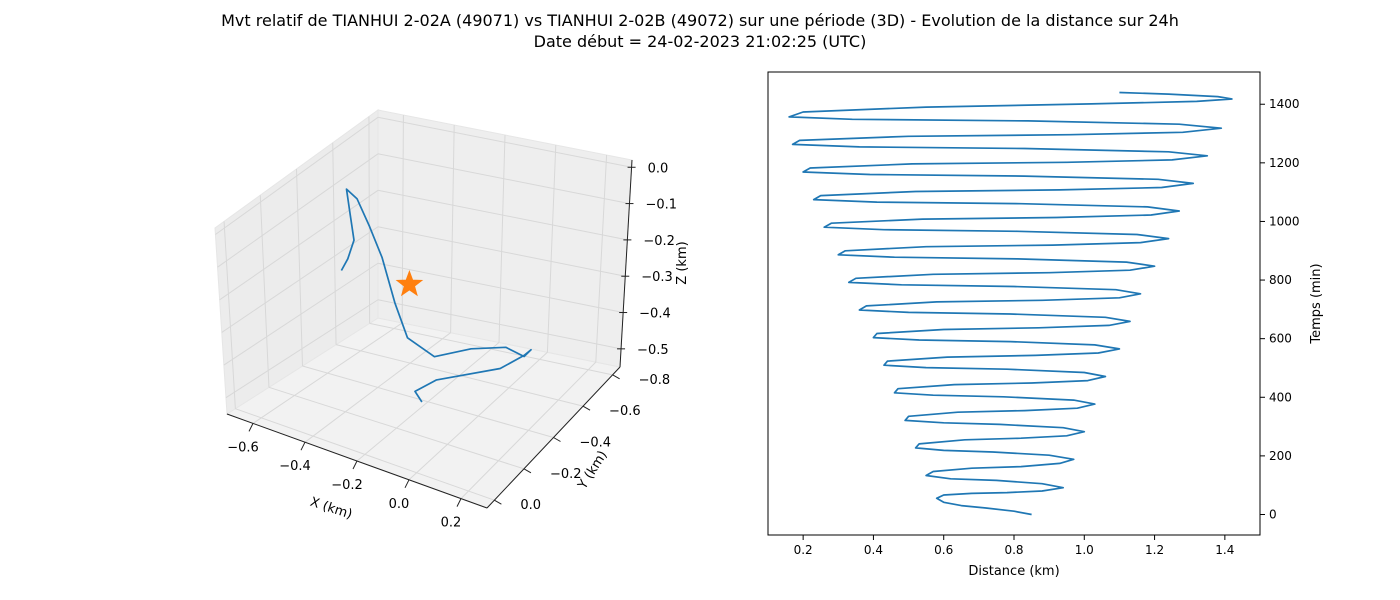 This screenshot has width=1400, height=600. What do you see at coordinates (626, 263) in the screenshot?
I see `z-axis-line` at bounding box center [626, 263].